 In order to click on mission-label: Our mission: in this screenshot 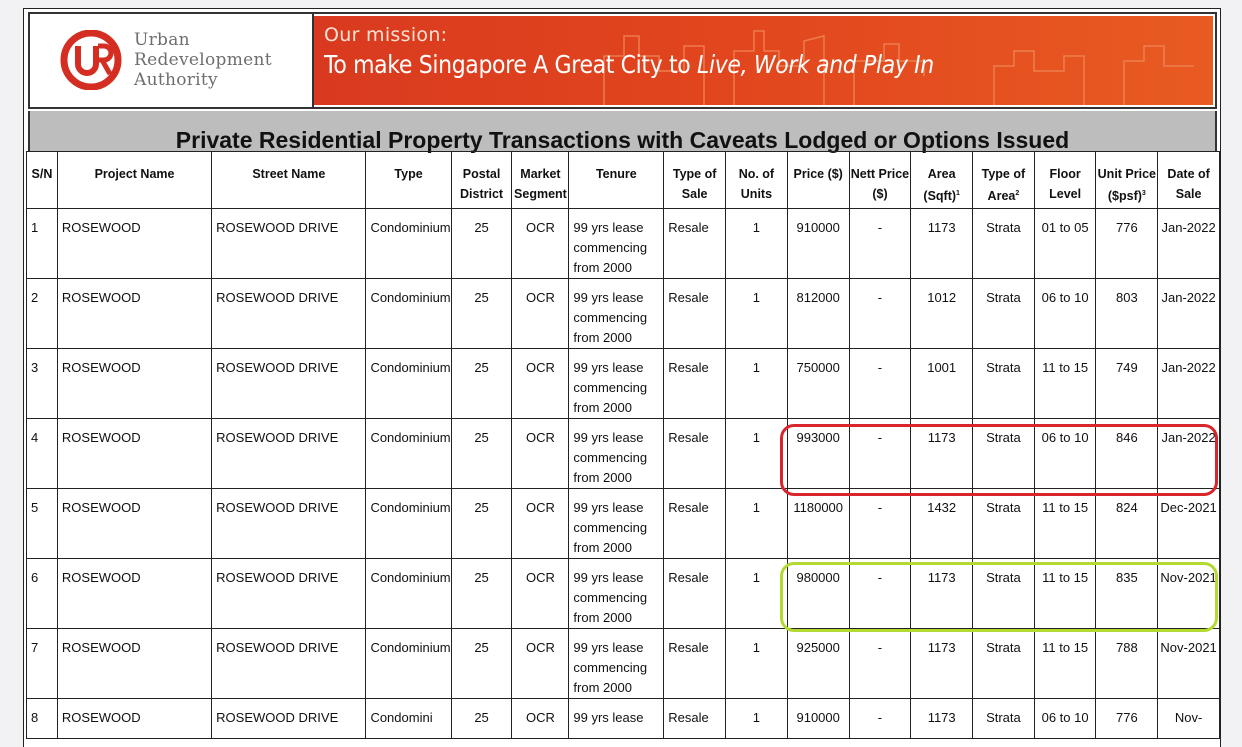, I will do `click(386, 35)`.